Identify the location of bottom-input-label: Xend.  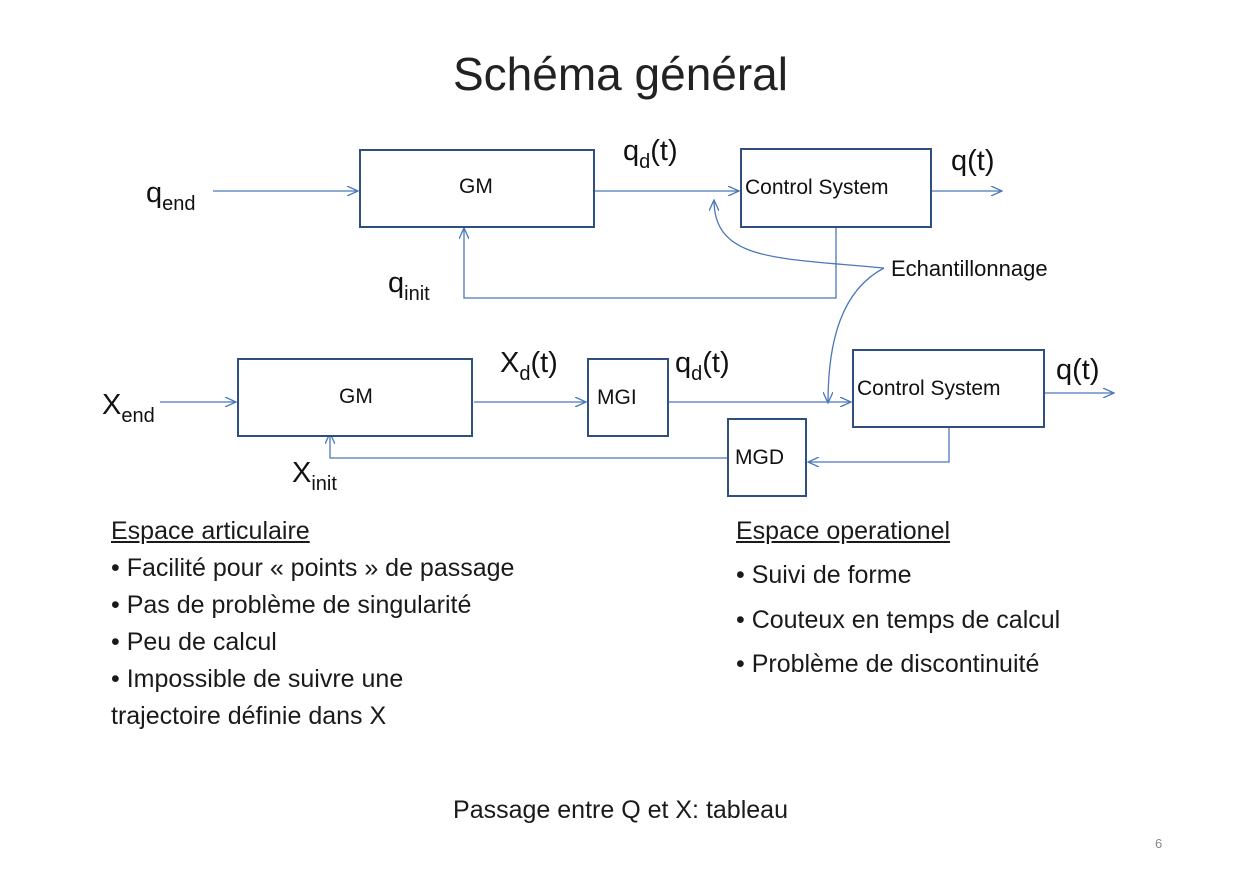
(128, 408).